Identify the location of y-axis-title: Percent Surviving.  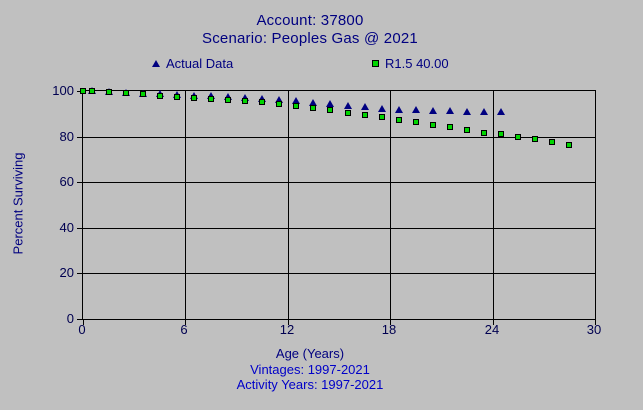
(18, 203).